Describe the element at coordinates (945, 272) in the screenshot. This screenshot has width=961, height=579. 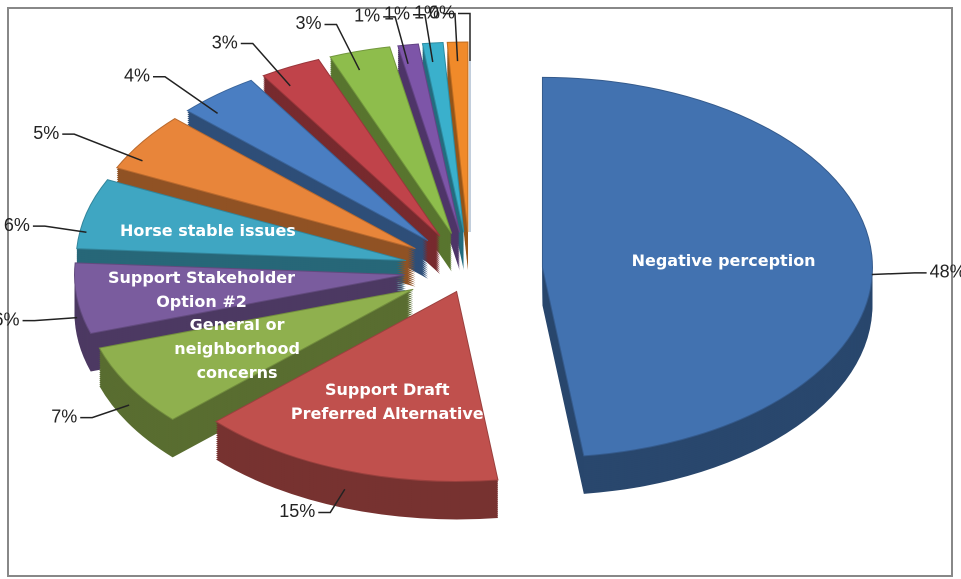
I see `data-label: 48%` at that location.